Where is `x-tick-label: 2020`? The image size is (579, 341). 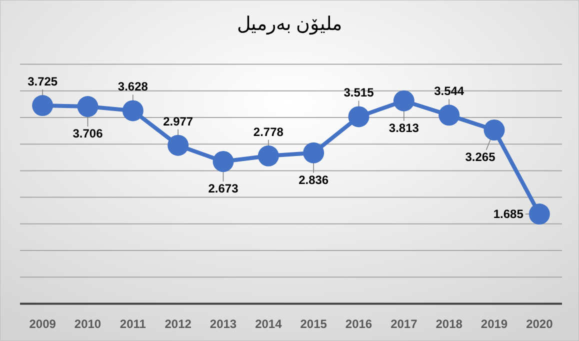
x-tick-label: 2020 is located at coordinates (540, 324).